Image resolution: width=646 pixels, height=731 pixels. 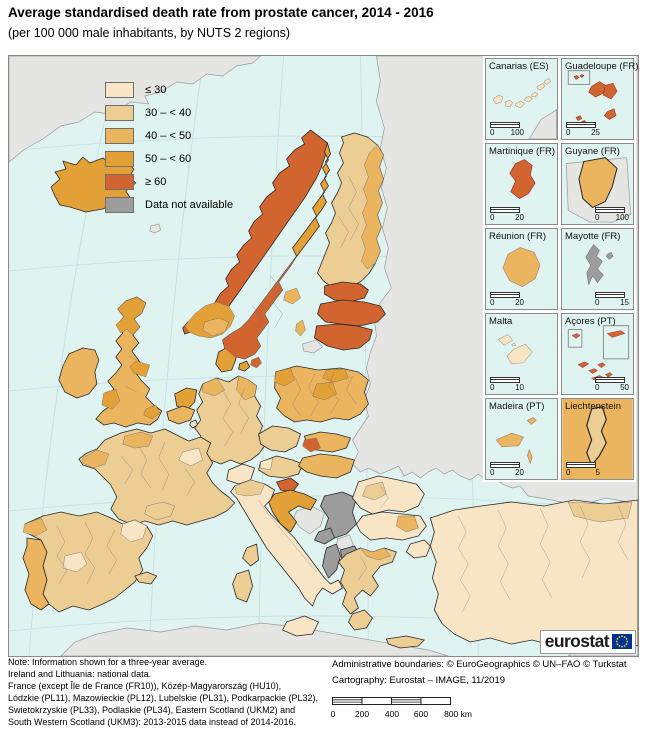 What do you see at coordinates (577, 640) in the screenshot?
I see `eurostat-logo-text: eurostat` at bounding box center [577, 640].